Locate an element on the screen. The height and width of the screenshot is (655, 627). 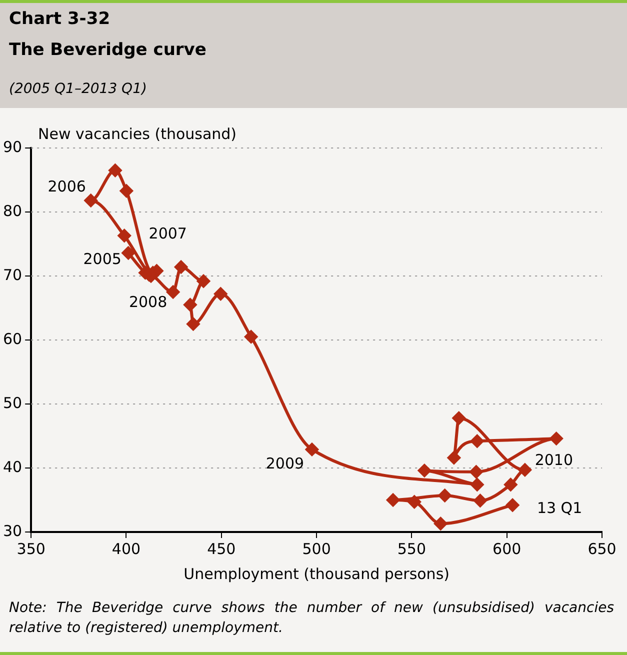
annotation: 2006 is located at coordinates (67, 186).